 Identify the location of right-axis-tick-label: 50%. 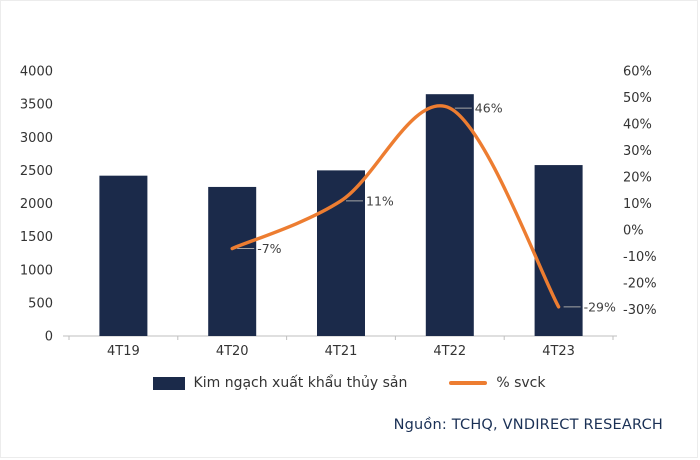
(637, 98).